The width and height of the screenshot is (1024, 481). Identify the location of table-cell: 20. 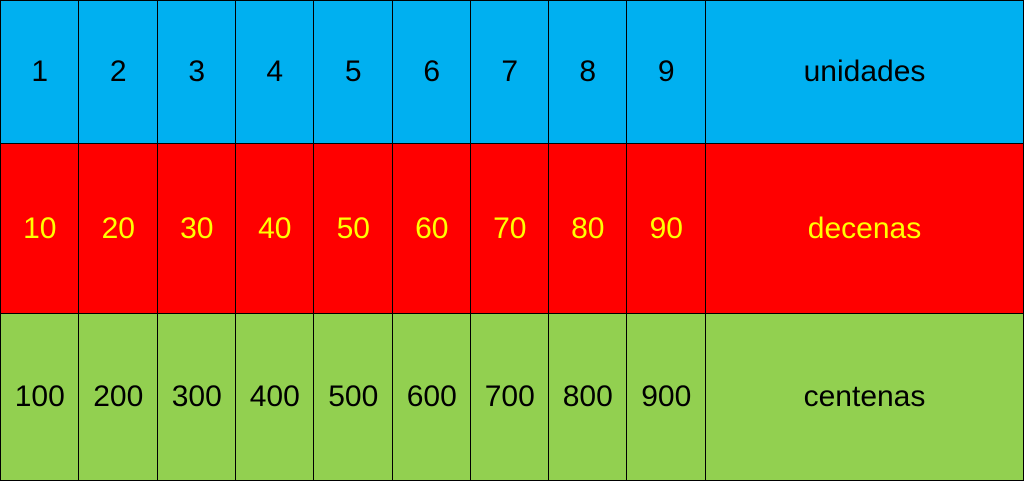
(118, 229).